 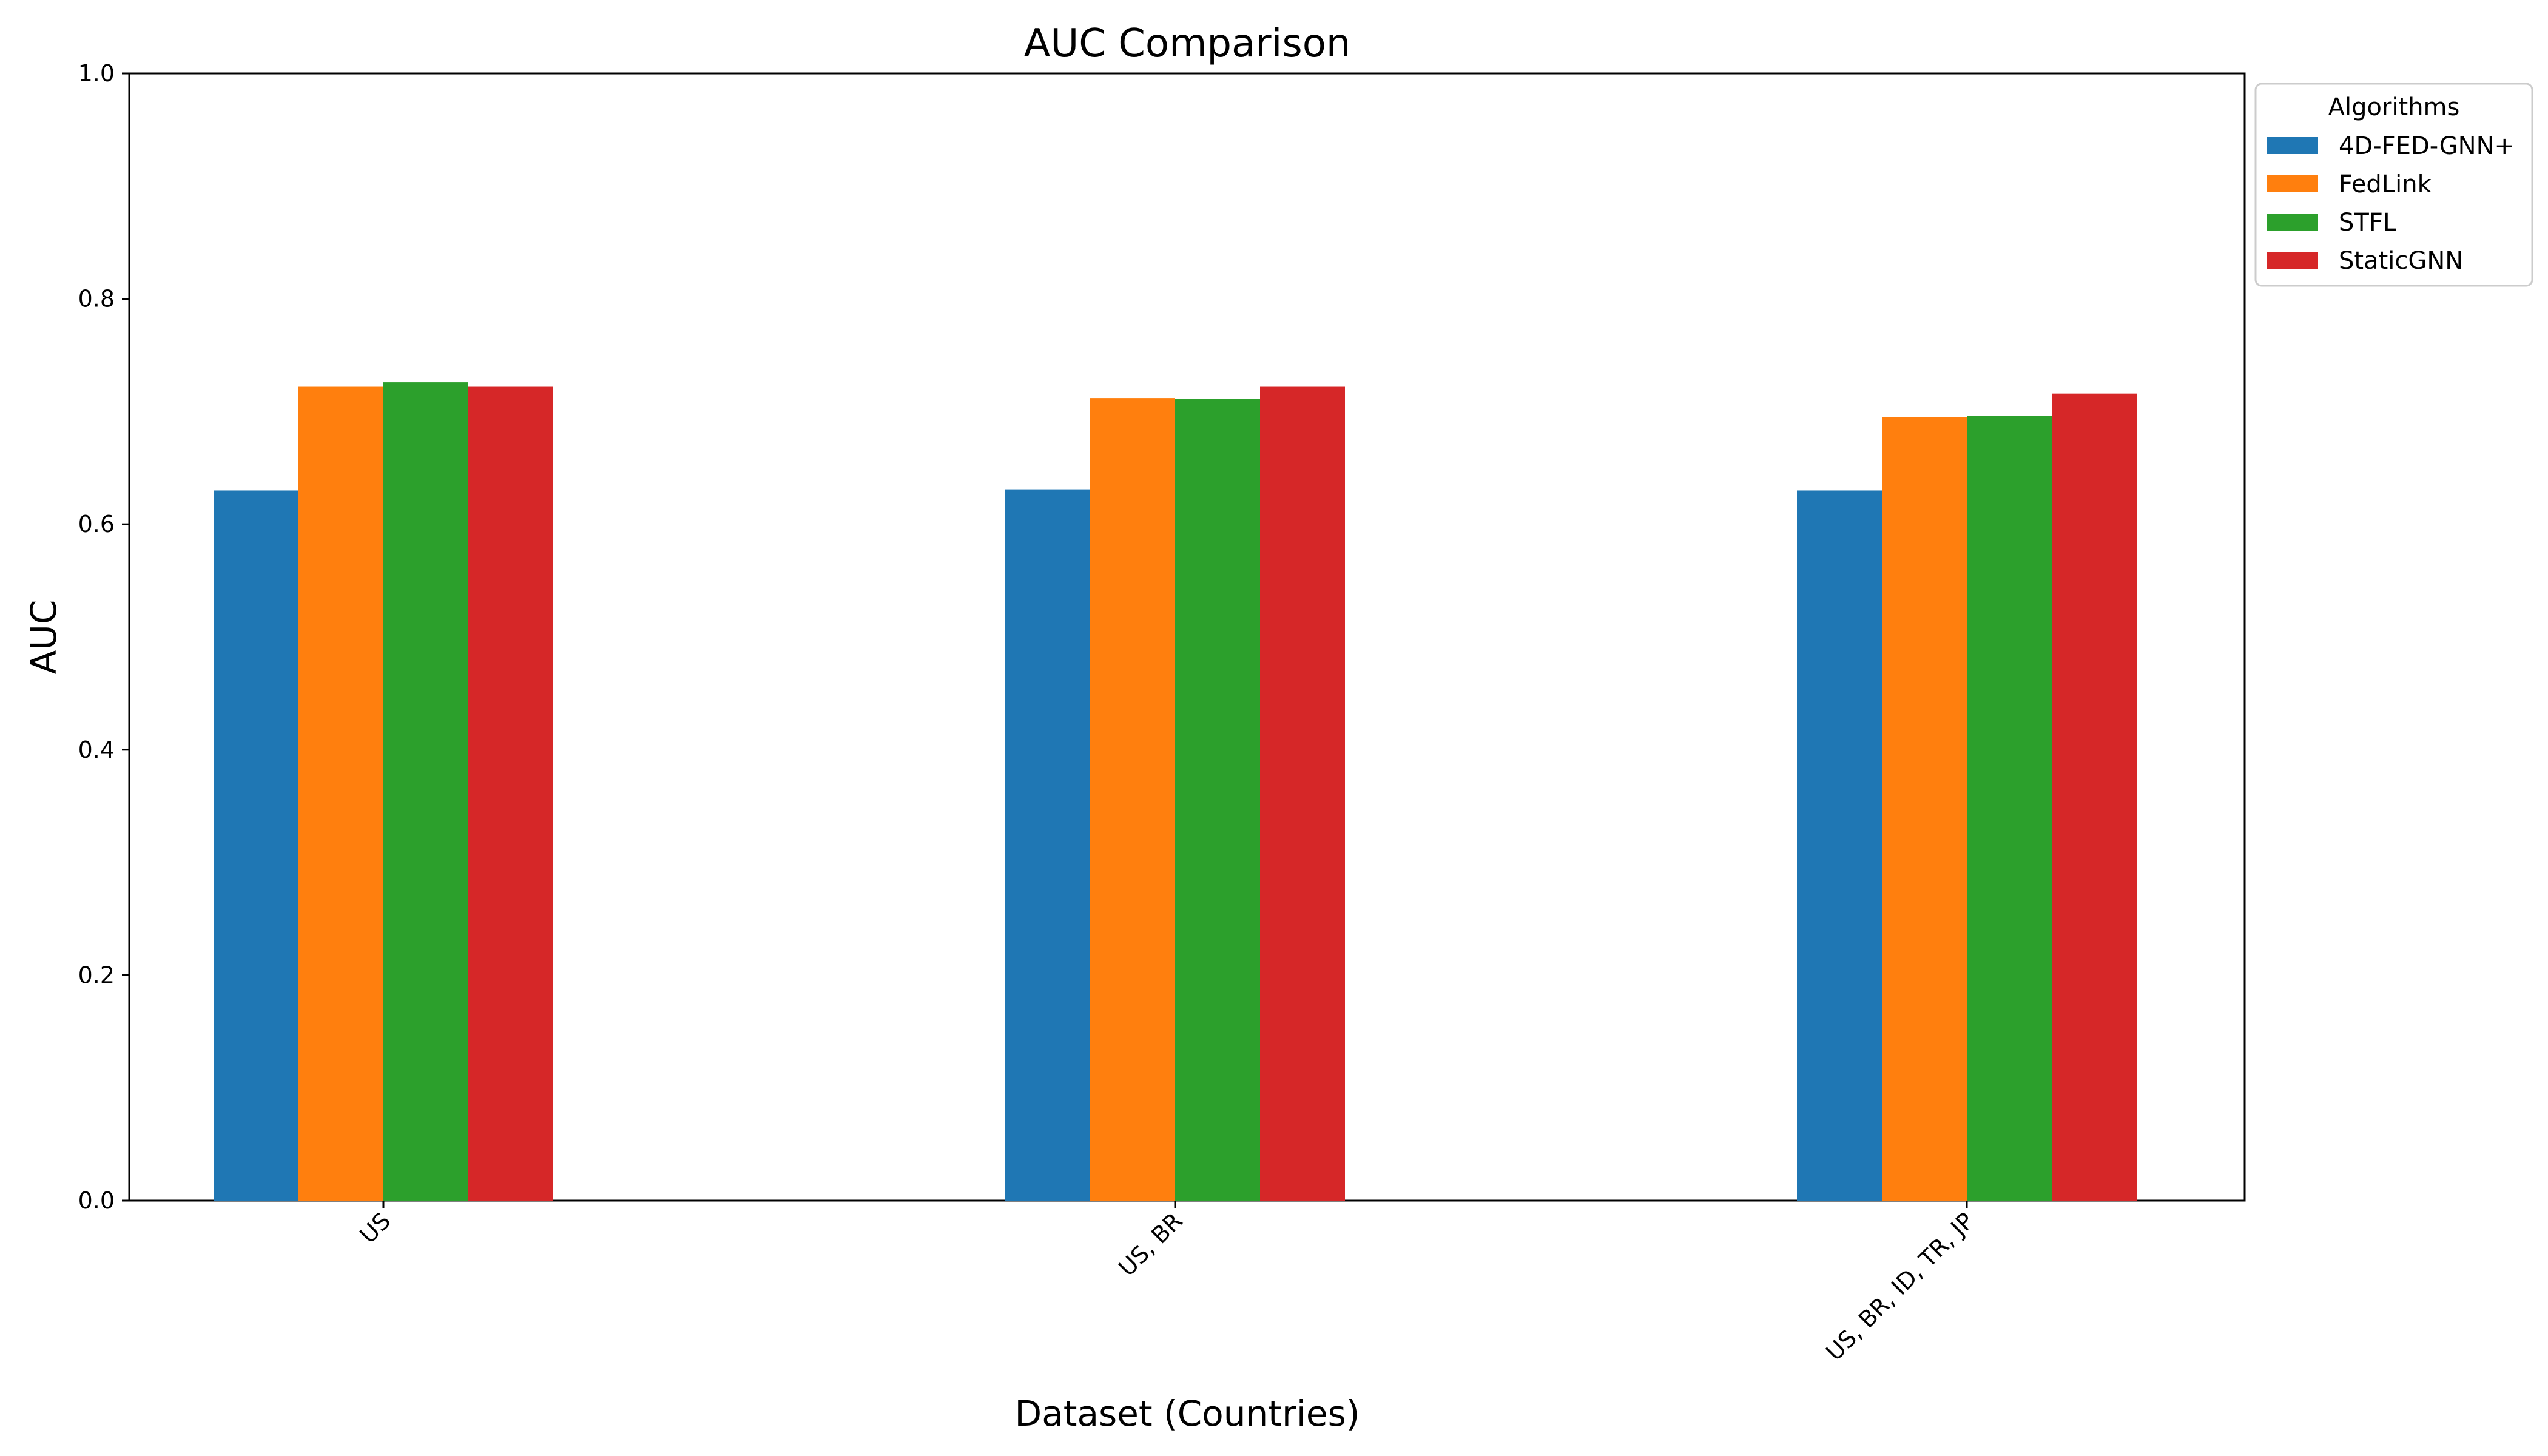 I want to click on y-tick-label: 1.0, so click(x=96, y=73).